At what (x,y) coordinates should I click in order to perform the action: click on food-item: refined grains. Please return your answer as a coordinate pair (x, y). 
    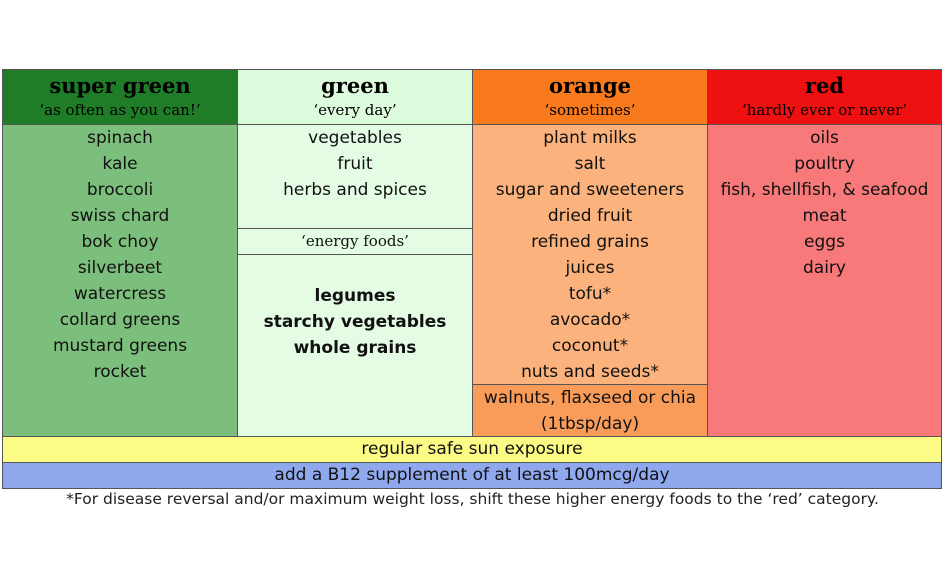
    Looking at the image, I should click on (590, 242).